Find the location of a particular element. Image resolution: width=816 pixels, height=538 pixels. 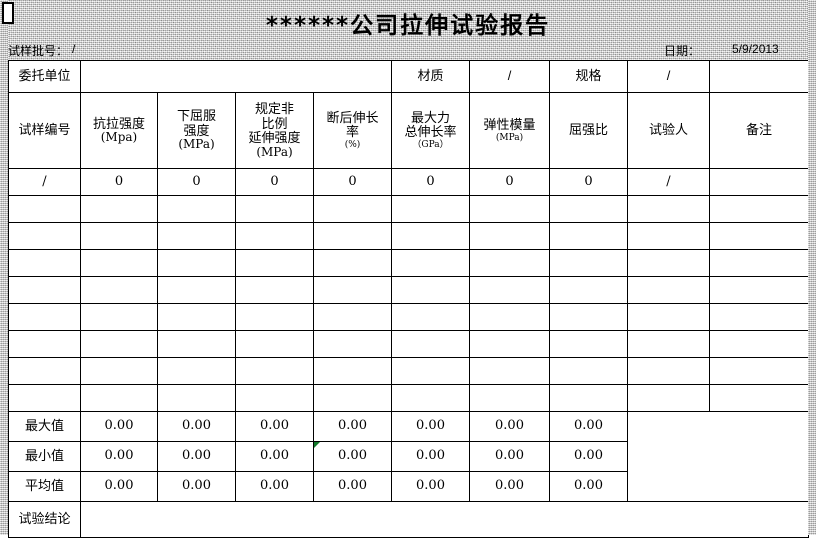

cell-total-elong: 0 is located at coordinates (430, 182).